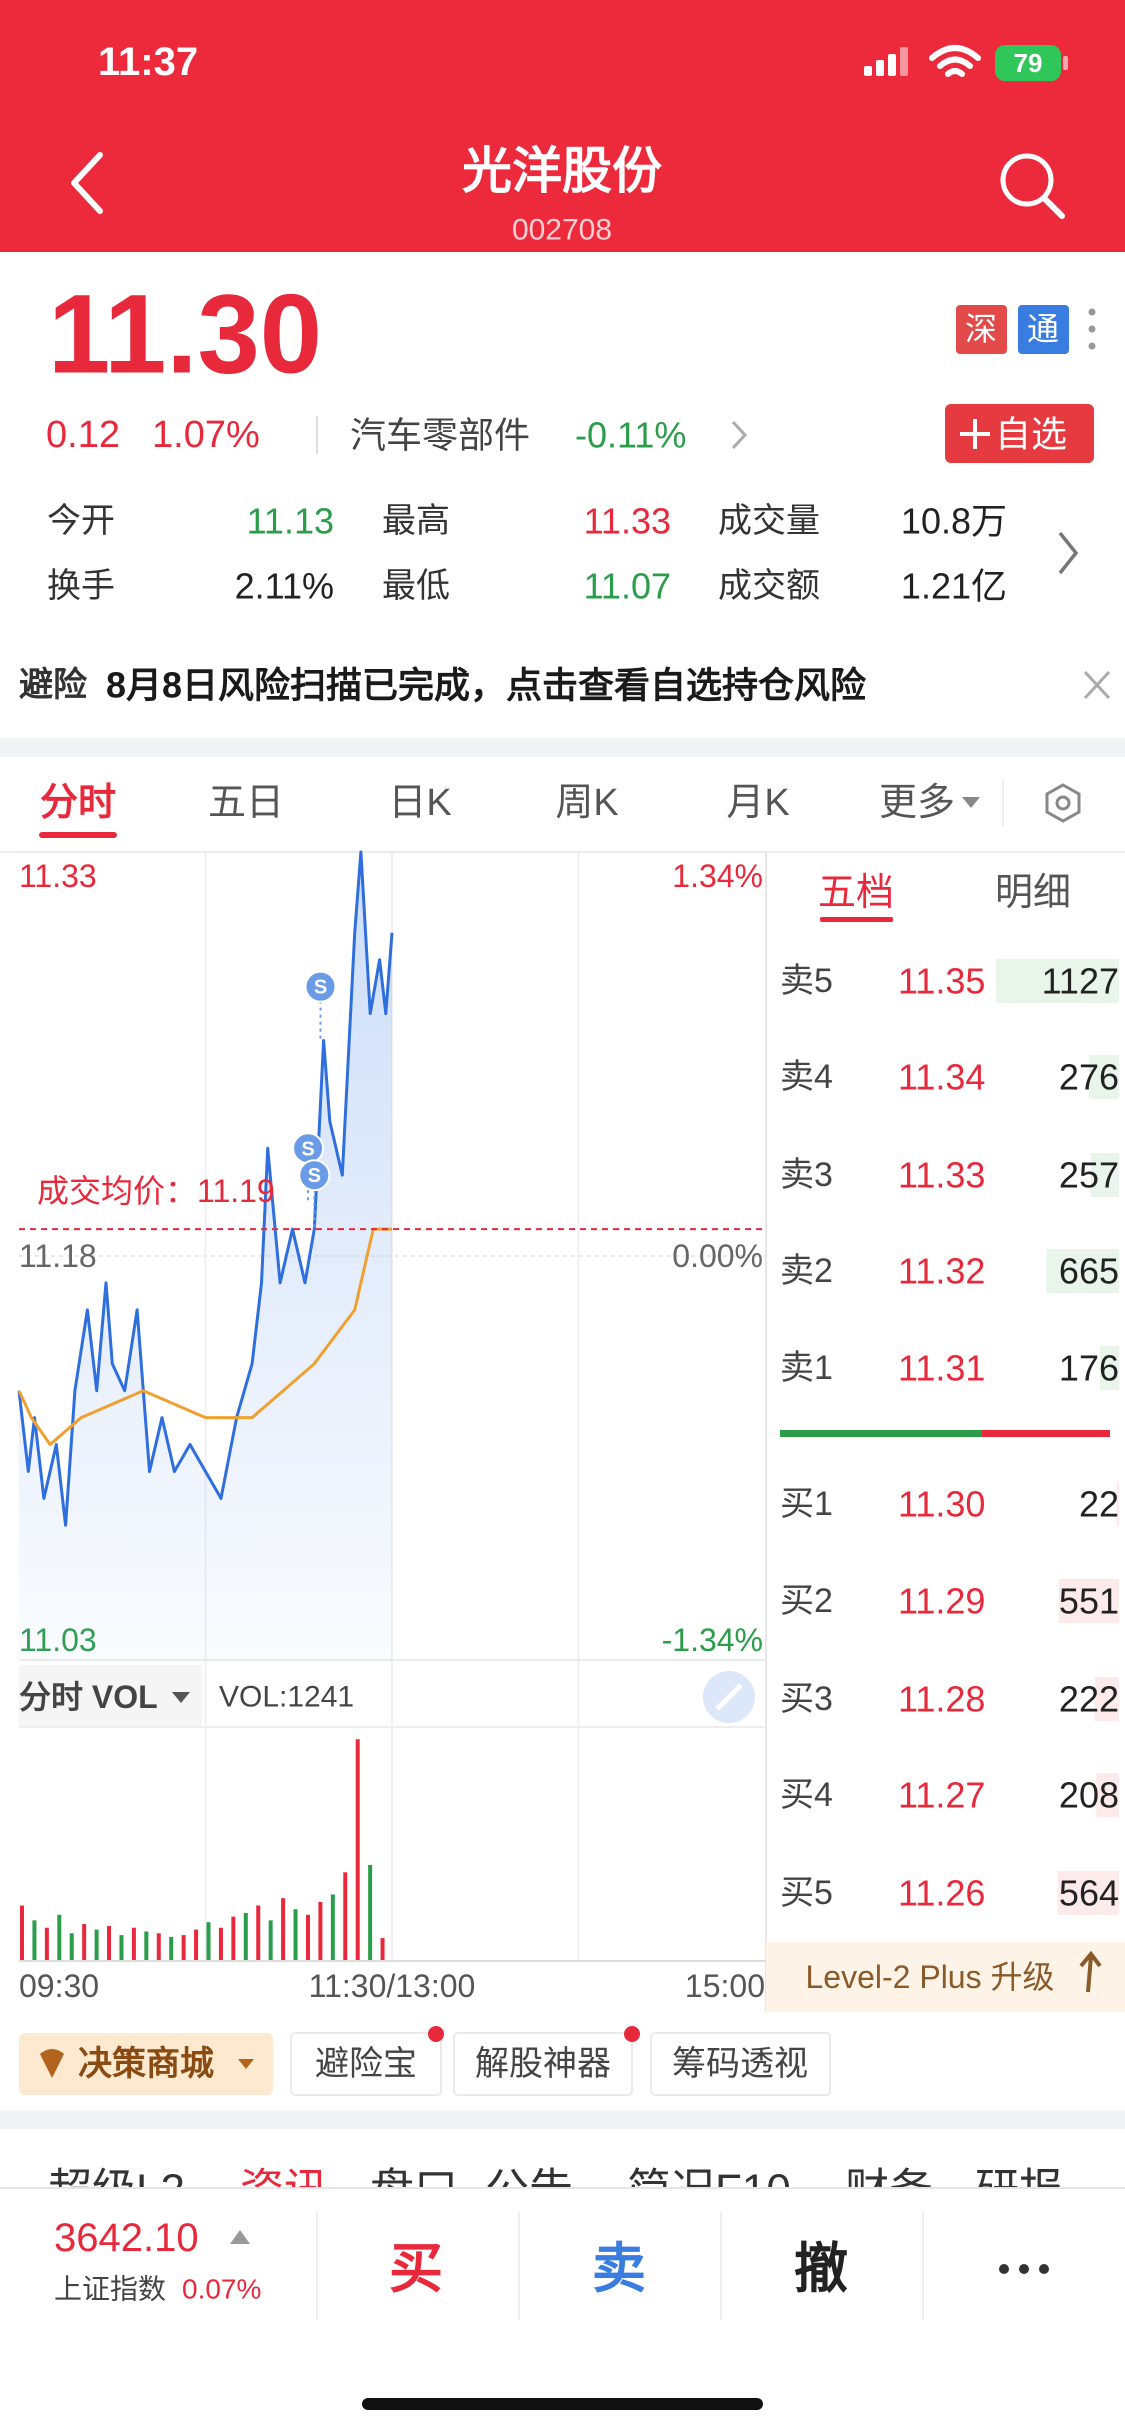 Image resolution: width=1125 pixels, height=2436 pixels. Describe the element at coordinates (246, 803) in the screenshot. I see `chart-tab: 五日` at that location.